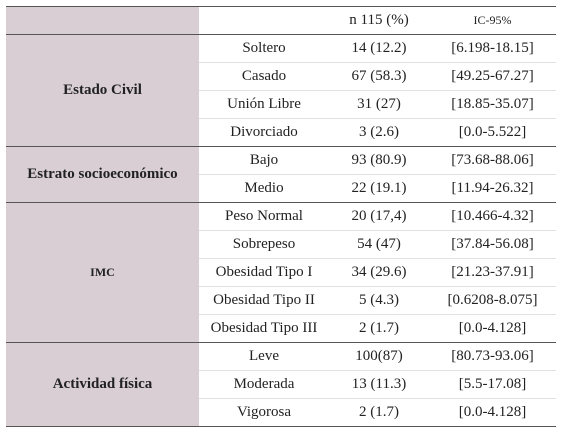  I want to click on category-cell: Unión Libre, so click(264, 104).